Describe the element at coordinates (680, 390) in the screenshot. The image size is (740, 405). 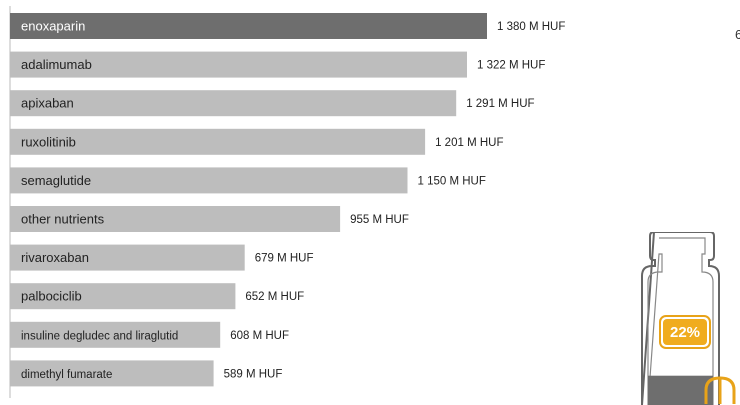
I see `vial-liquid-level` at that location.